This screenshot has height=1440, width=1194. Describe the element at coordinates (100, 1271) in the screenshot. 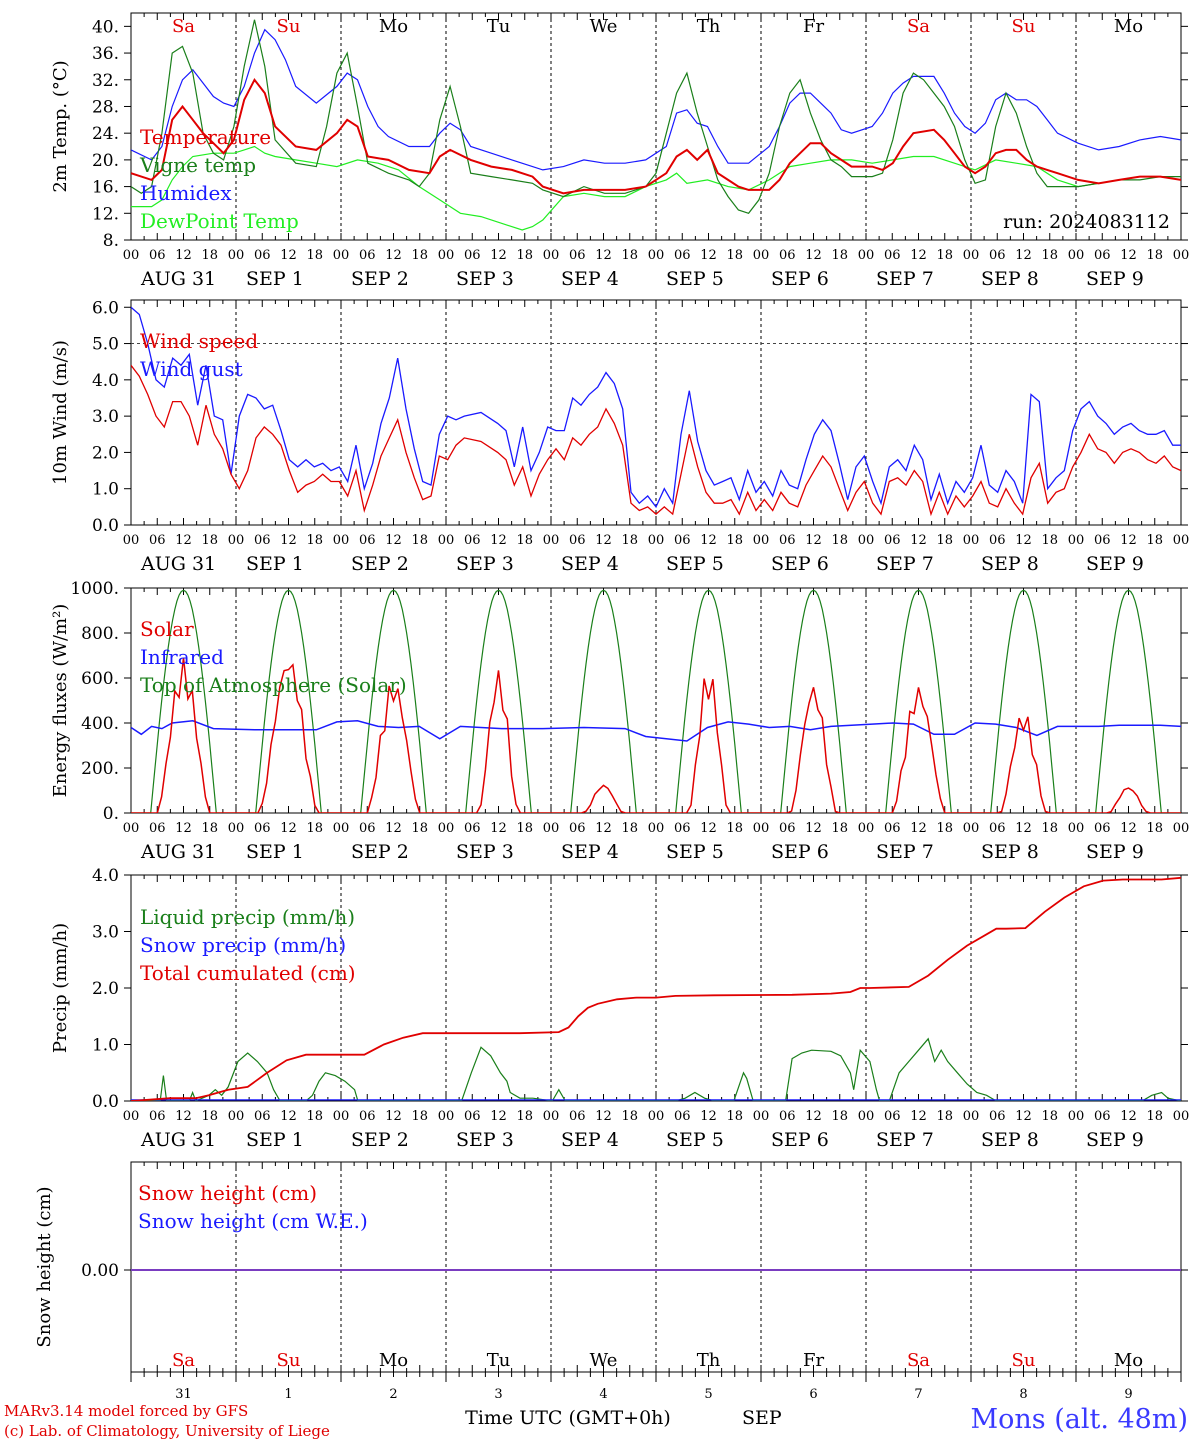

I see `y-tick-label: 0.00` at that location.